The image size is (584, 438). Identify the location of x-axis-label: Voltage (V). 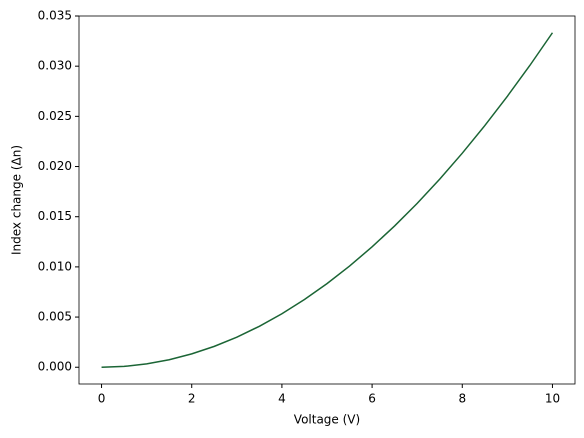
(327, 420).